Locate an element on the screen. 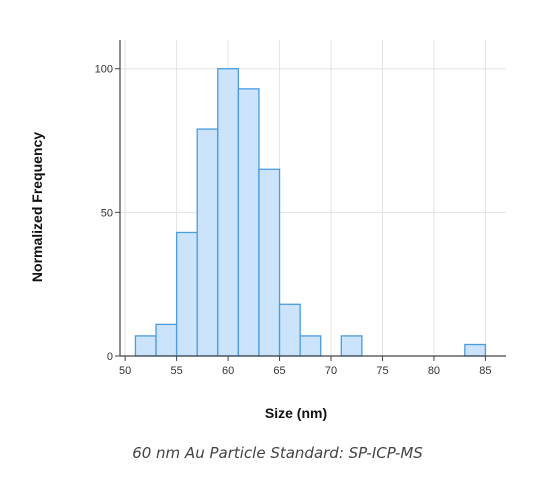 The image size is (555, 483). x-tick-label: 55 is located at coordinates (176, 371).